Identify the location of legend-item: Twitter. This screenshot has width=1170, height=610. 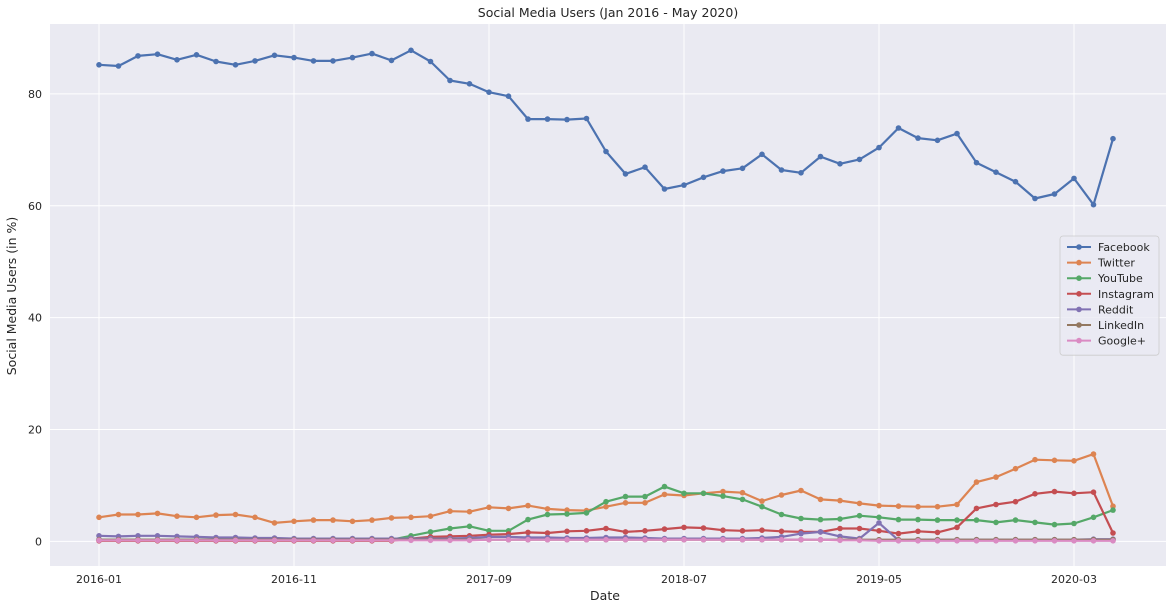
(1101, 263).